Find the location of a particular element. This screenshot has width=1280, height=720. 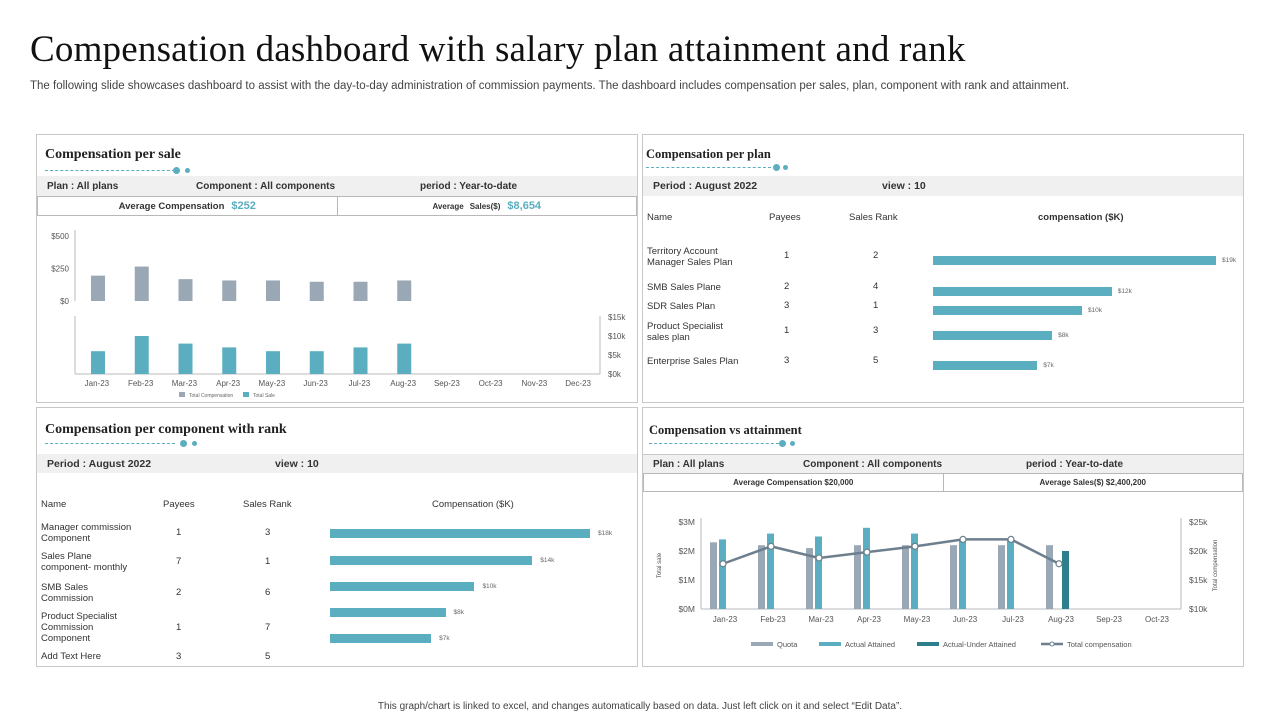

bar-value-label: $12k is located at coordinates (1124, 291).